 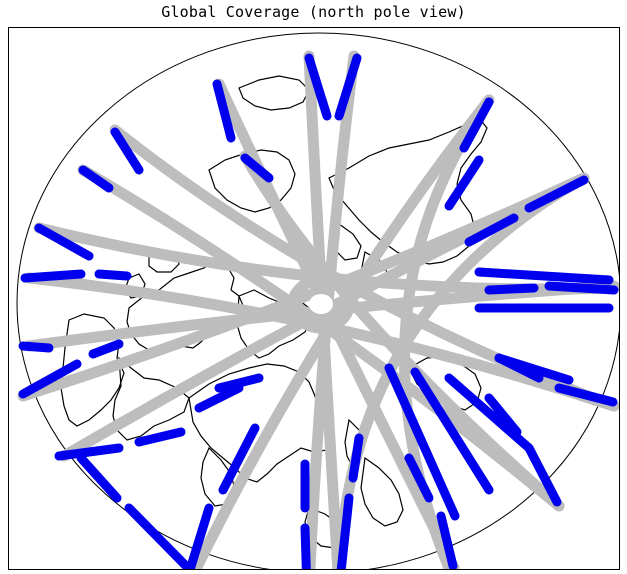 What do you see at coordinates (313, 12) in the screenshot?
I see `plot-title: Global Coverage (north pole view)` at bounding box center [313, 12].